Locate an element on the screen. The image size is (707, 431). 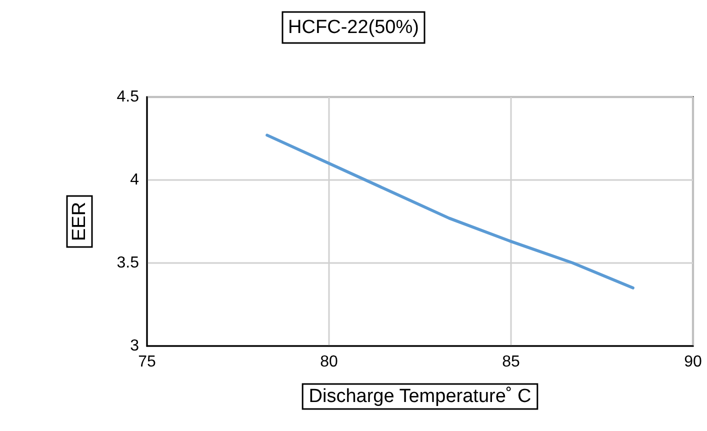
y-tick-label: 3.5 is located at coordinates (128, 263).